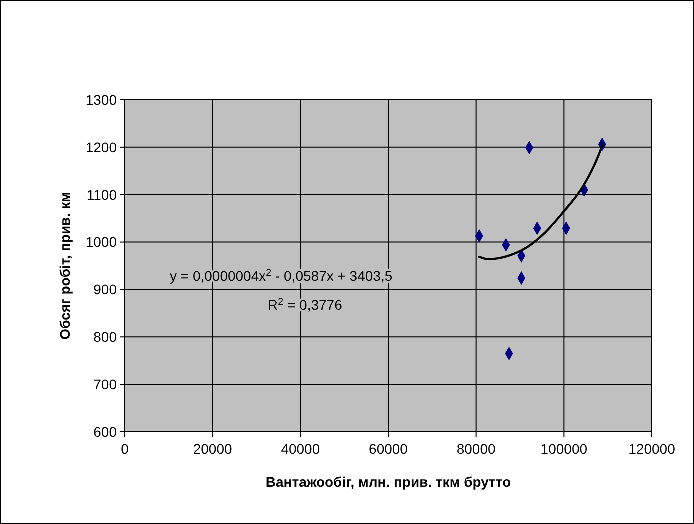 Image resolution: width=694 pixels, height=524 pixels. What do you see at coordinates (106, 290) in the screenshot?
I see `y-tick-label: 900` at bounding box center [106, 290].